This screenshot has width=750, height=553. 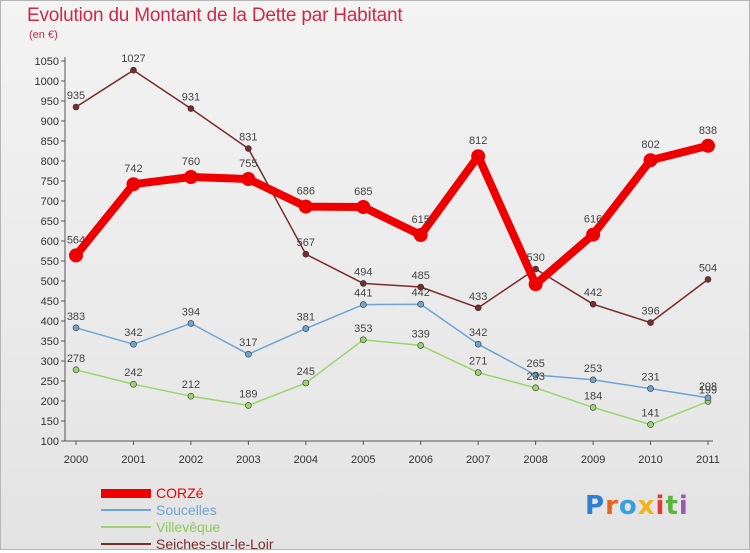 What do you see at coordinates (191, 460) in the screenshot?
I see `x-tick-label: 2002` at bounding box center [191, 460].